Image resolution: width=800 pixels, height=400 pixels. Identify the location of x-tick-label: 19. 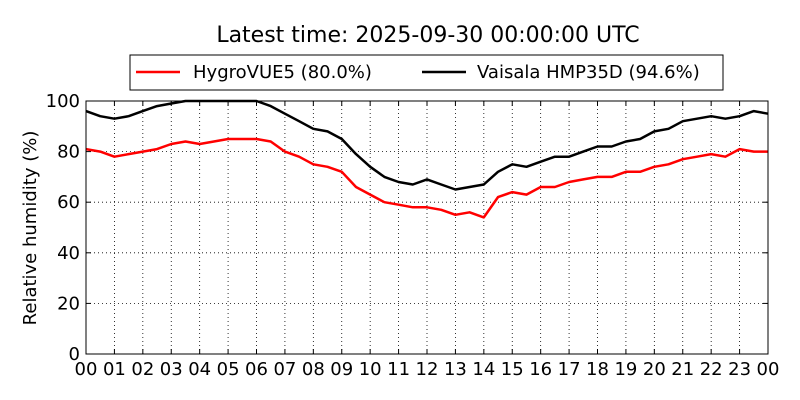
(625, 369).